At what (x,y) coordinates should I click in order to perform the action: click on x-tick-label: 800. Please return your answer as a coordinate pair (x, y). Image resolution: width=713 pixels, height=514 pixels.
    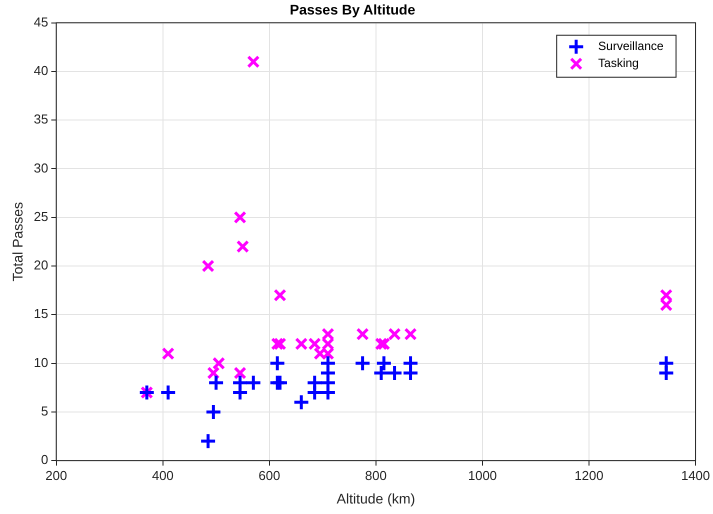
    Looking at the image, I should click on (376, 475).